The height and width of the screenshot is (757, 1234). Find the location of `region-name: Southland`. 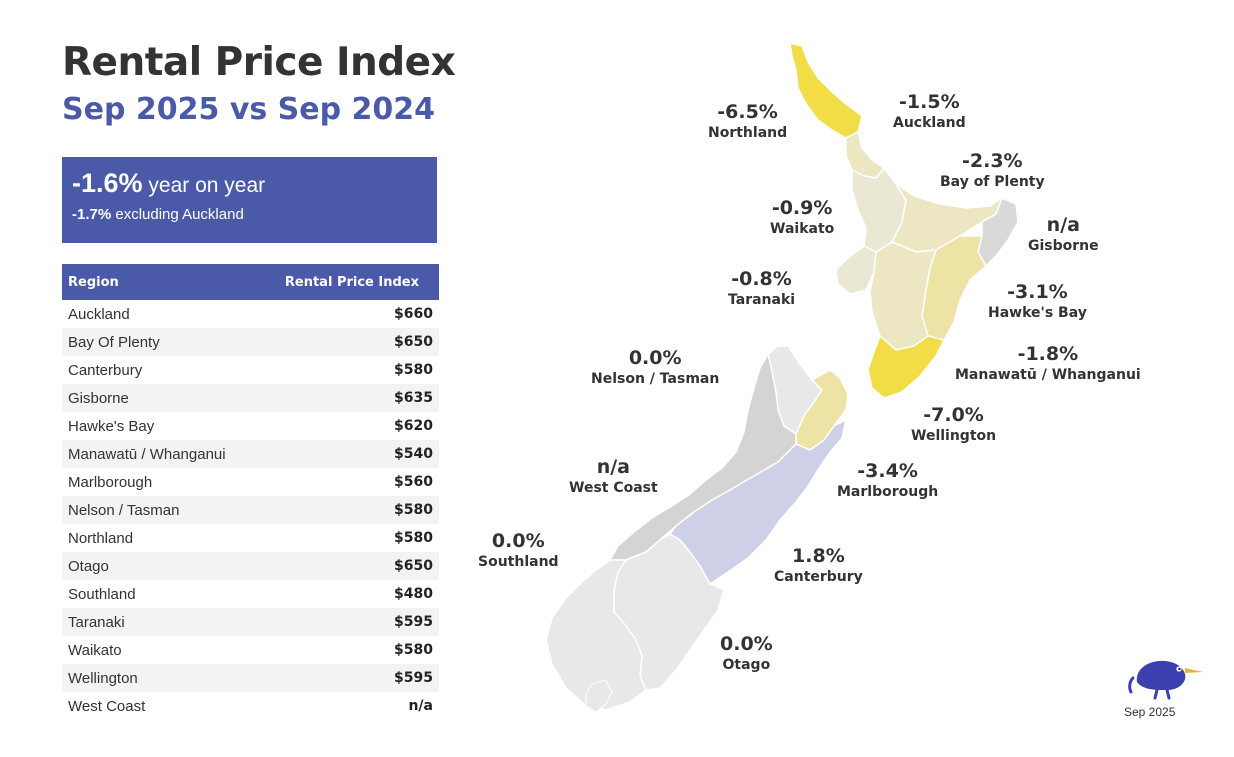

region-name: Southland is located at coordinates (102, 594).